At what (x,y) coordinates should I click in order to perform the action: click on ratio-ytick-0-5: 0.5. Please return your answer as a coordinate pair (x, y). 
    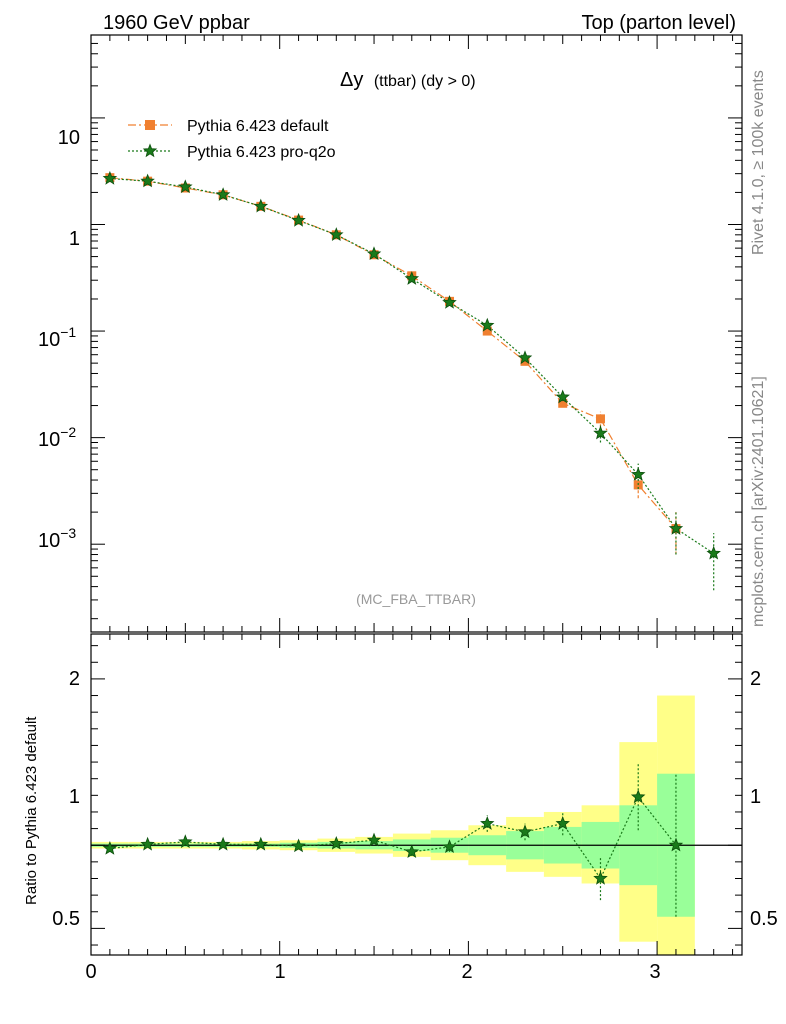
    Looking at the image, I should click on (66, 919).